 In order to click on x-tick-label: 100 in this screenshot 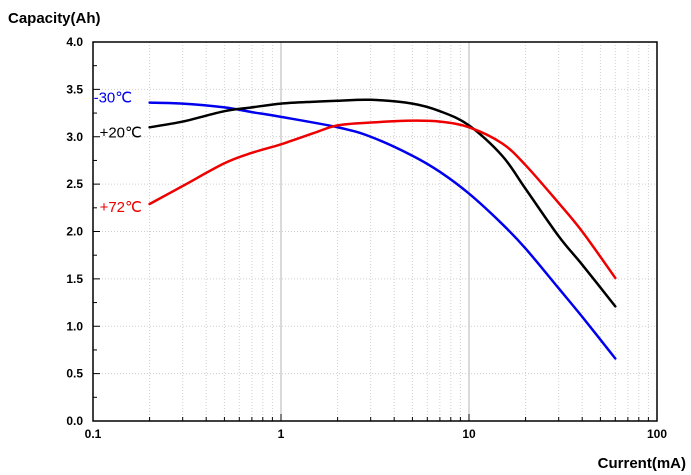, I will do `click(657, 434)`.